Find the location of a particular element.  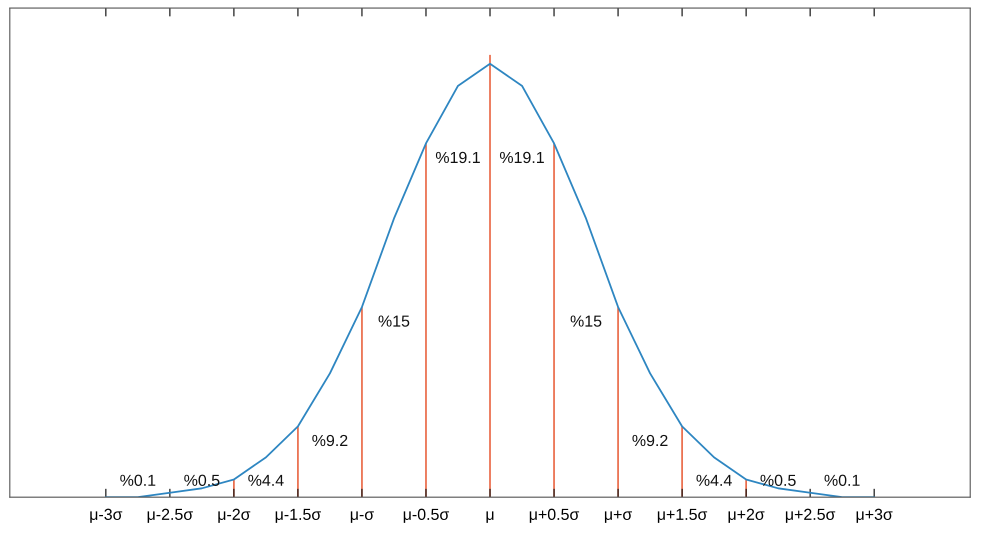

x-tick-label: μ-3σ is located at coordinates (106, 515).